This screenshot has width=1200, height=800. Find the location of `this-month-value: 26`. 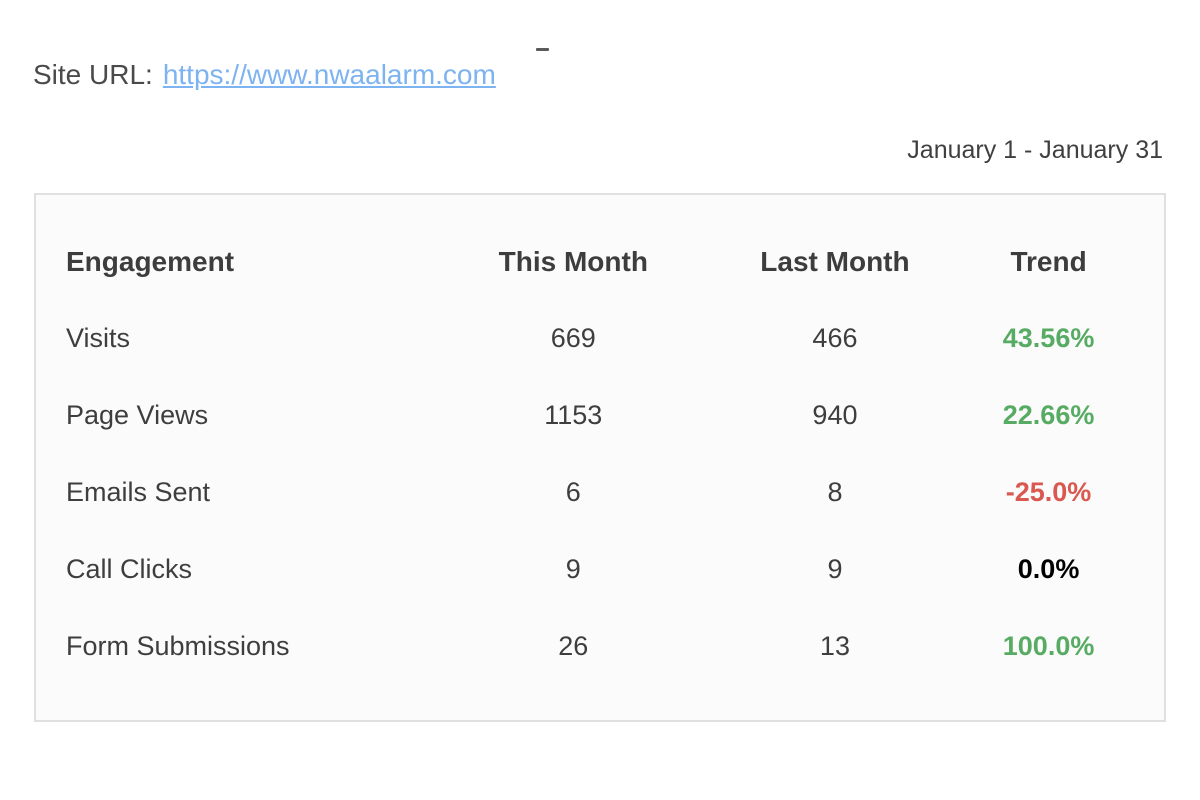

this-month-value: 26 is located at coordinates (573, 646).